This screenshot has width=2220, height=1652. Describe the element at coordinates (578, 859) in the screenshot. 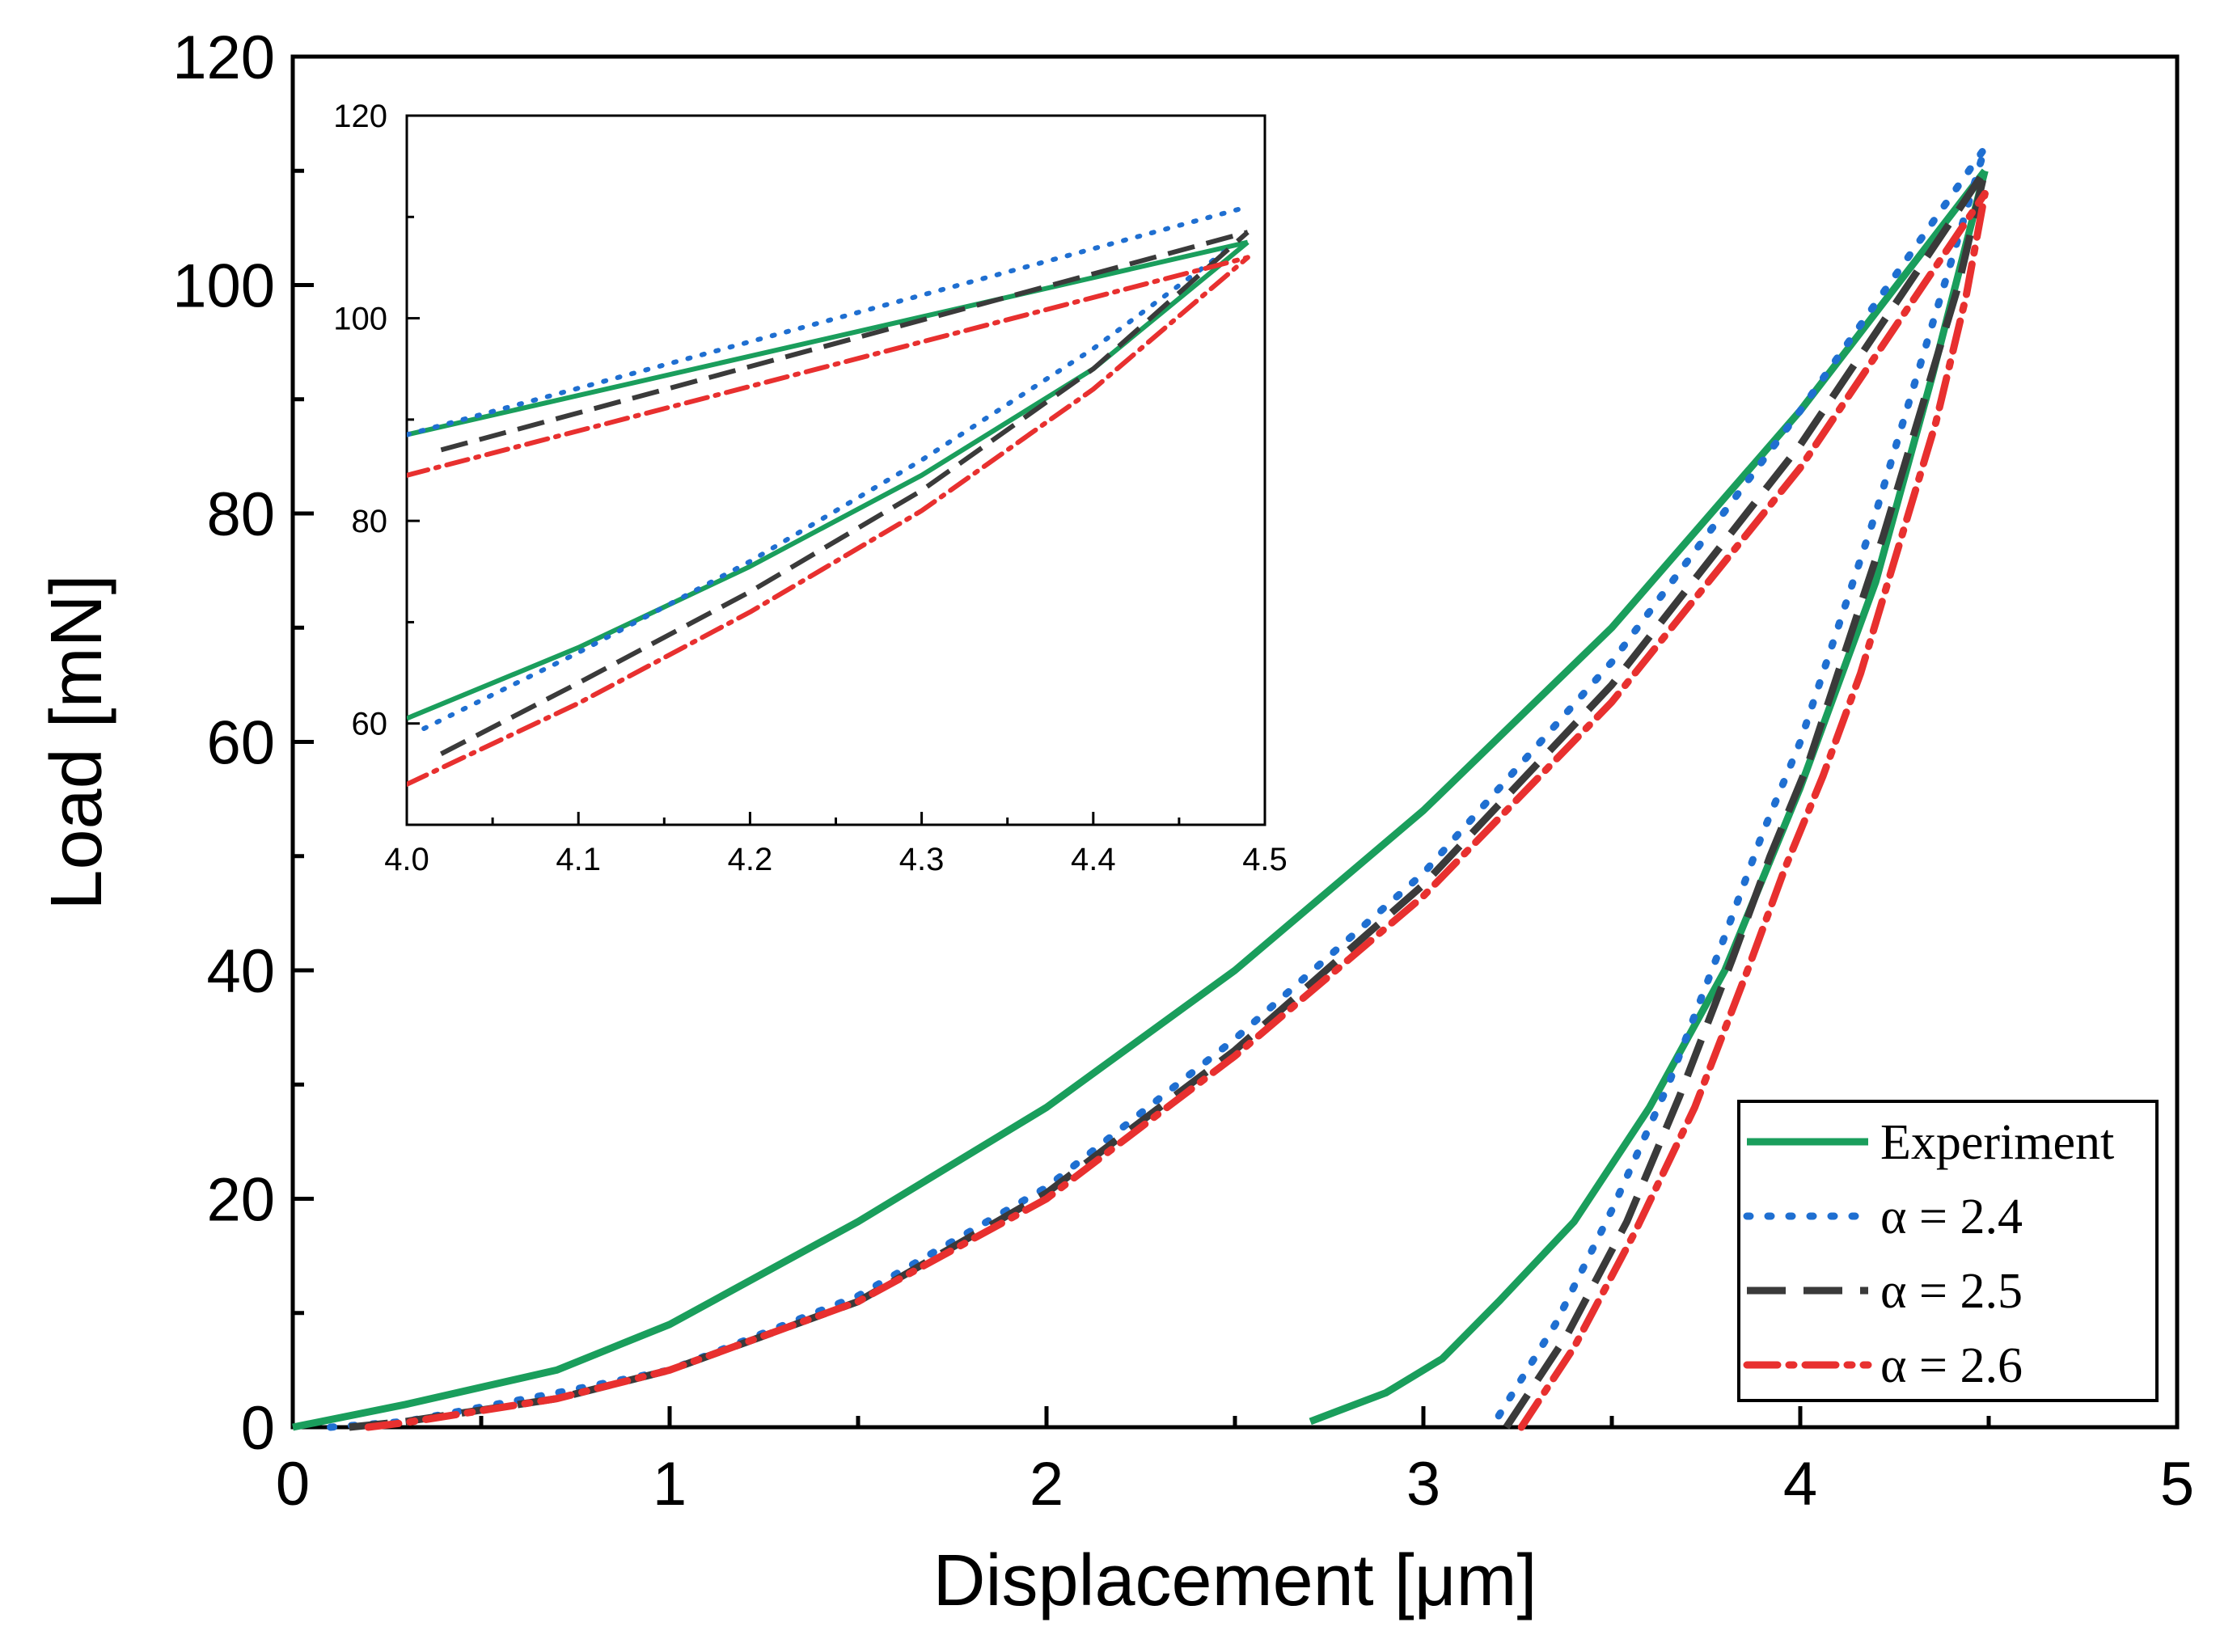

I see `x-tick-label: 4.1` at that location.